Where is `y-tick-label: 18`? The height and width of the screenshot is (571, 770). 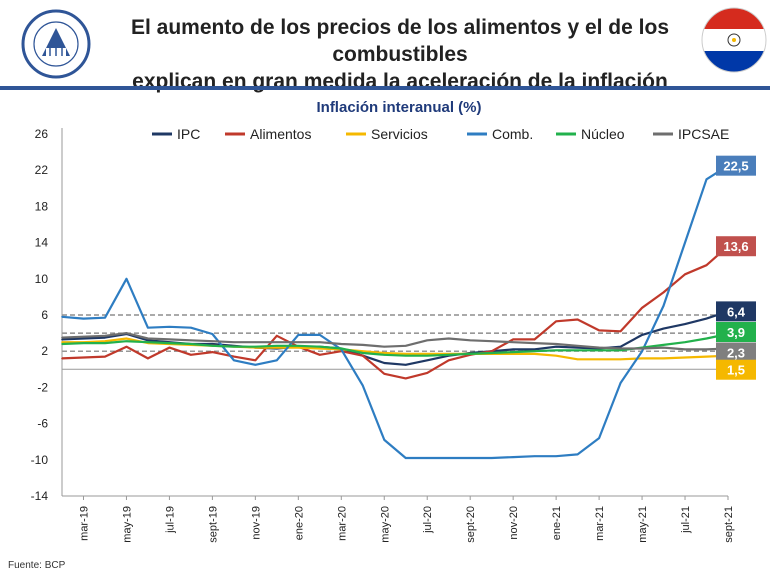
y-tick-label: 18 is located at coordinates (42, 206).